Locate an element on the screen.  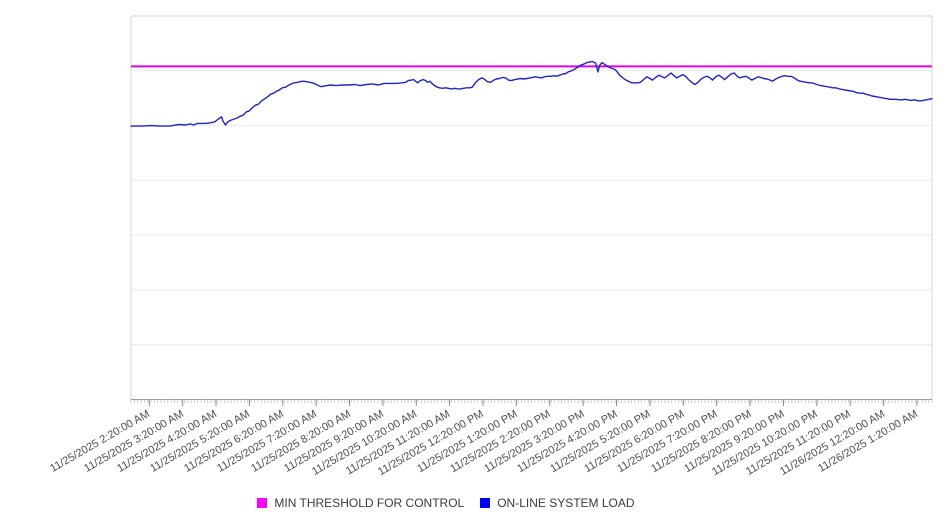
legend-item-min-threshold: MIN THRESHOLD FOR CONTROL is located at coordinates (360, 503).